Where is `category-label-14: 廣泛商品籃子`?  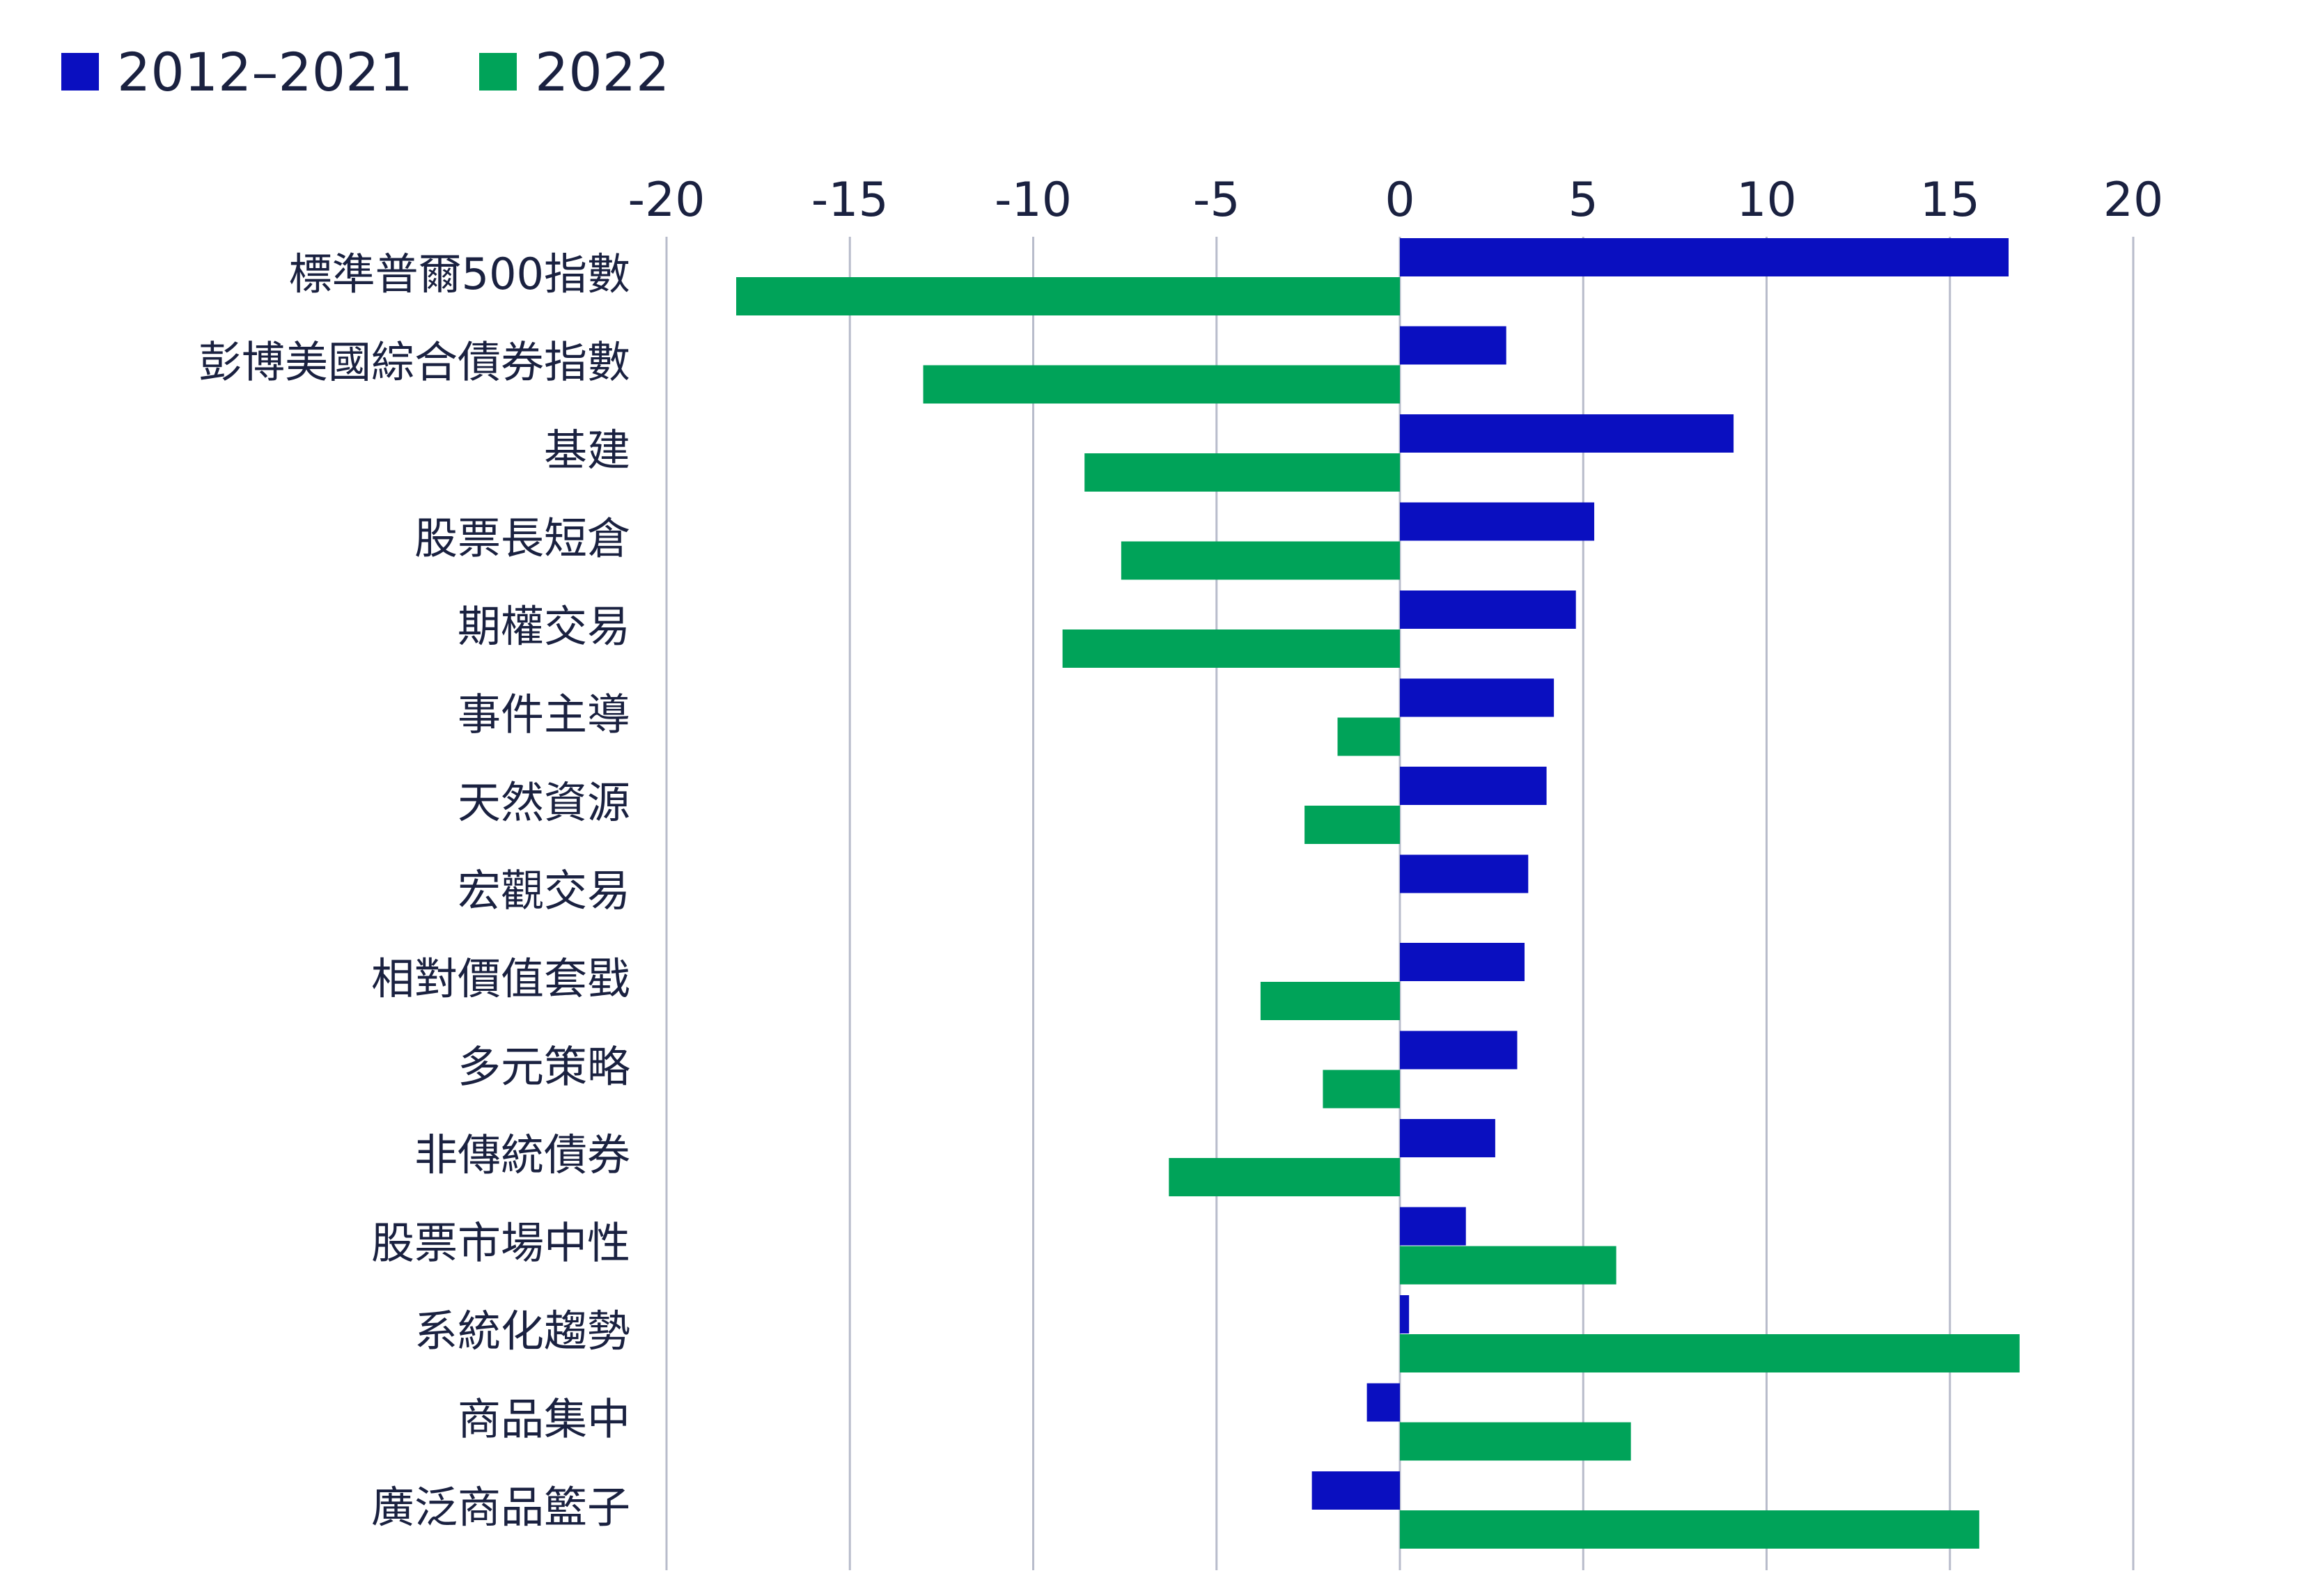 category-label-14: 廣泛商品籃子 is located at coordinates (500, 1507).